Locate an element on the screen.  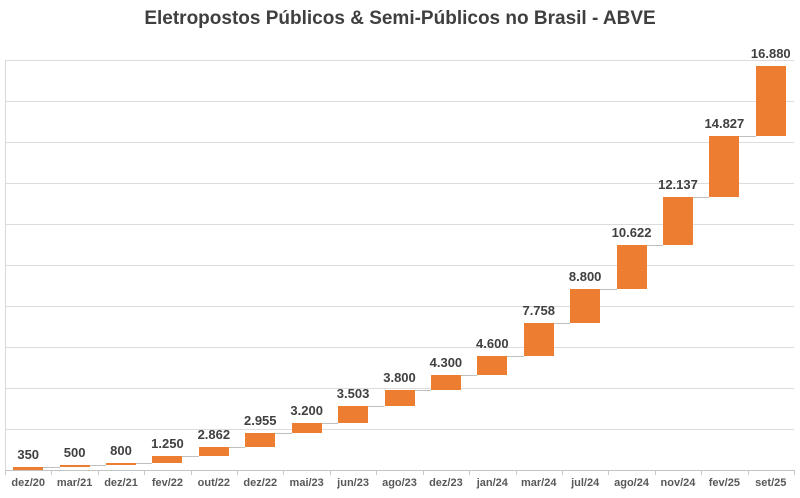
bar-value-label: 2.862 is located at coordinates (214, 434).